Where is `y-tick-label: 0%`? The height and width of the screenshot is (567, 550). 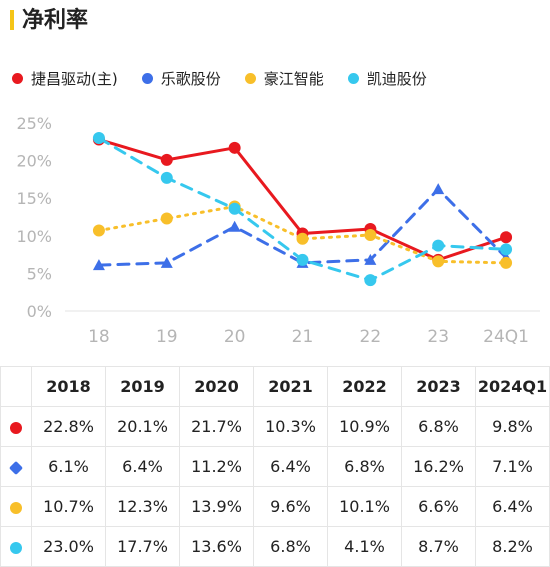 y-tick-label: 0% is located at coordinates (39, 311).